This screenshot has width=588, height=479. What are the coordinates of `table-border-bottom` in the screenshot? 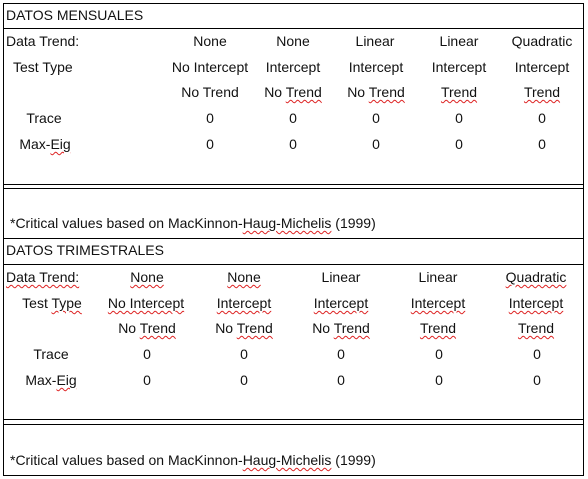 It's located at (293, 475).